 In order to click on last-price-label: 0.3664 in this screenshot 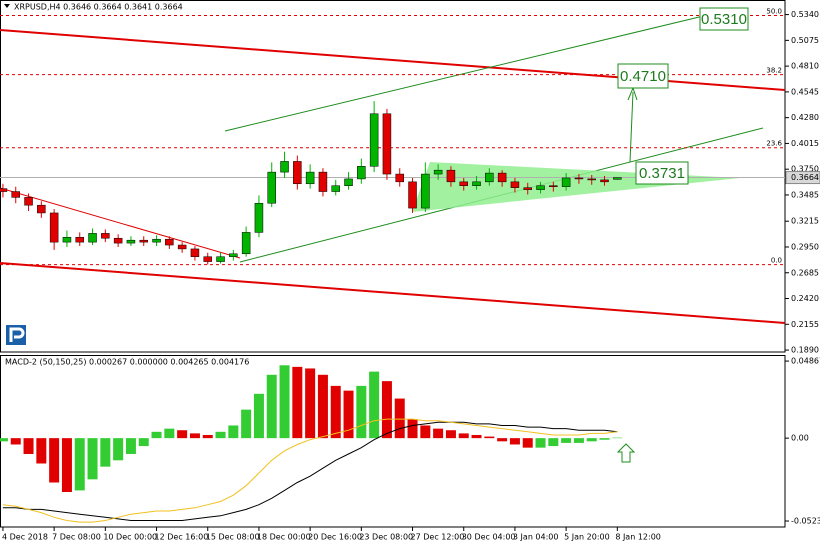, I will do `click(805, 177)`.